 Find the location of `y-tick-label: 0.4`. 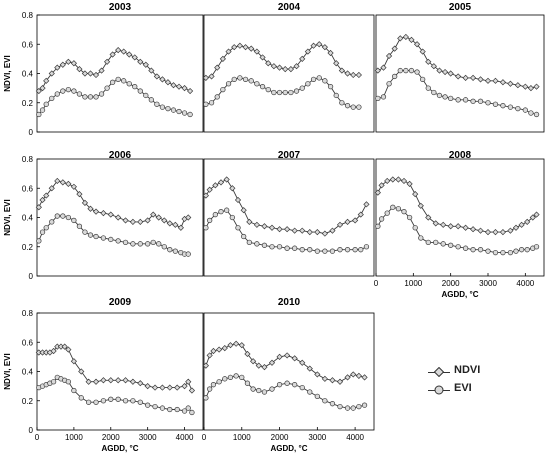

y-tick-label: 0.4 is located at coordinates (28, 74).